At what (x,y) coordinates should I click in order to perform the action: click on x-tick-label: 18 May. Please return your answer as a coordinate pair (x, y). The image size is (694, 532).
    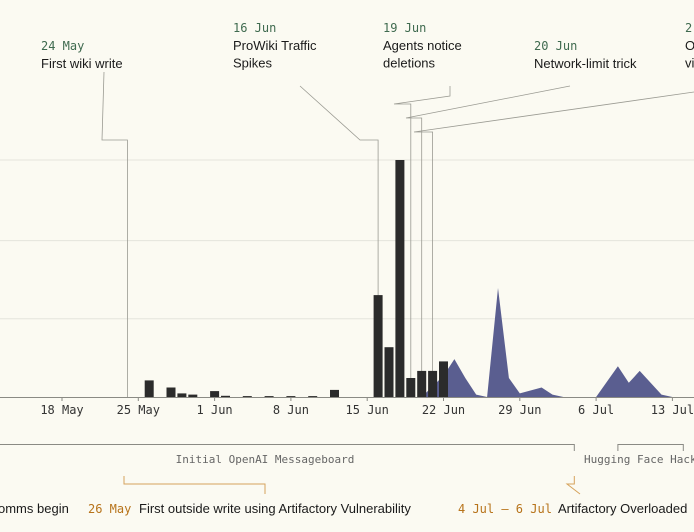
    Looking at the image, I should click on (61, 410).